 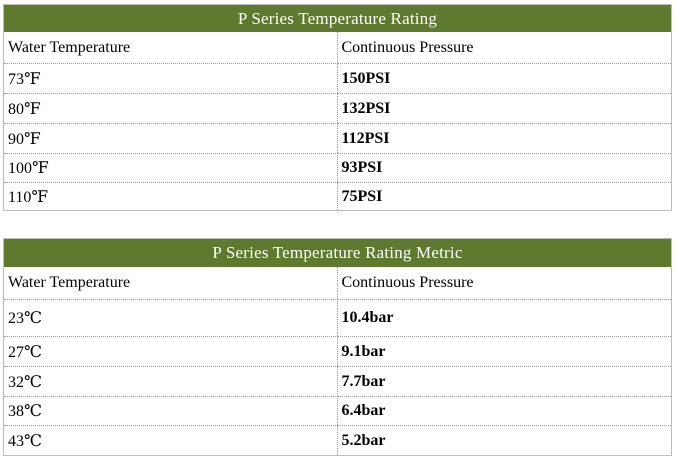 I want to click on table-row: 73℉ 150PSI, so click(x=337, y=78).